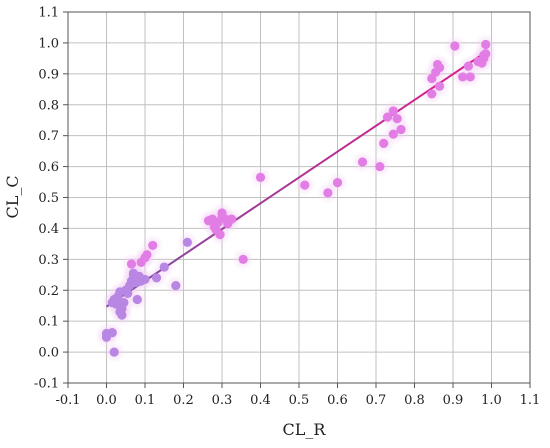 The image size is (550, 448). Describe the element at coordinates (337, 400) in the screenshot. I see `x-tick-label: 0.6` at that location.